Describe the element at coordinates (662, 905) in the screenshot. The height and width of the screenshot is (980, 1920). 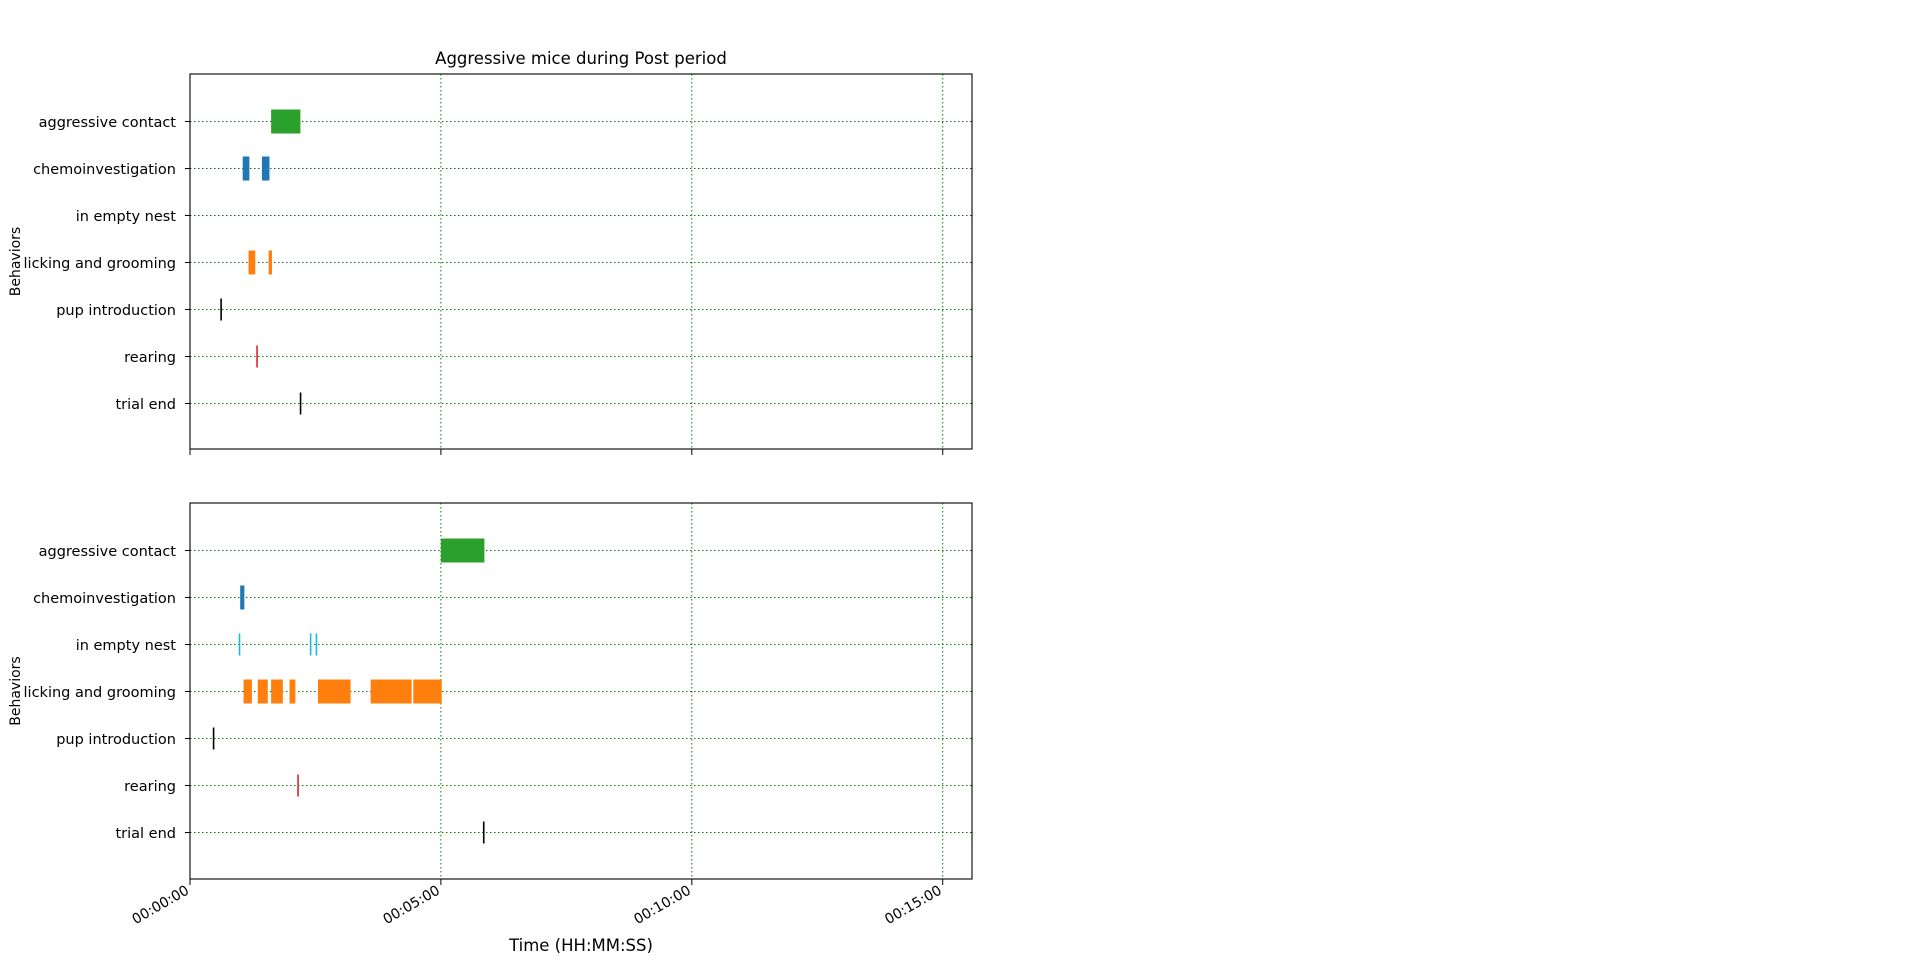
I see `x-tick-label: 00:10:00` at that location.